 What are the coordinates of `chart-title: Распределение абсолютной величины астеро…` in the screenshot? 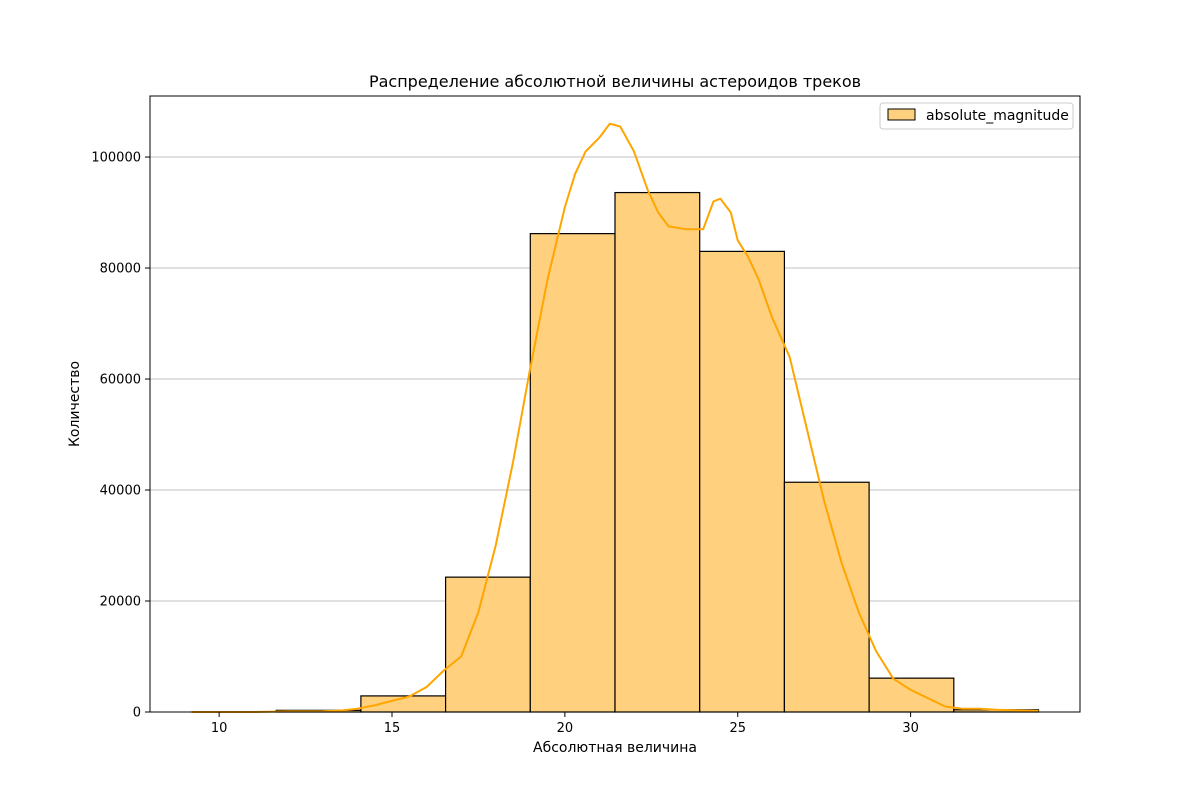 It's located at (615, 81).